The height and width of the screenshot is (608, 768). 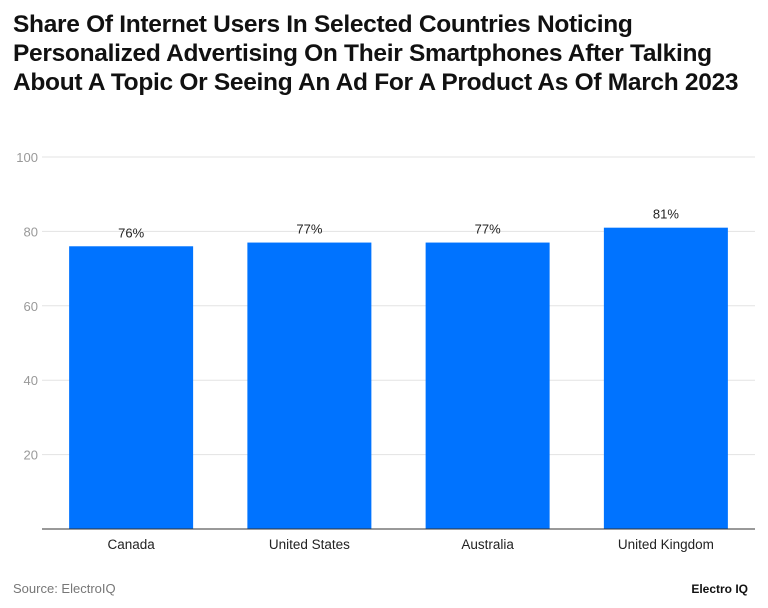 What do you see at coordinates (131, 544) in the screenshot?
I see `x-tick-label: Canada` at bounding box center [131, 544].